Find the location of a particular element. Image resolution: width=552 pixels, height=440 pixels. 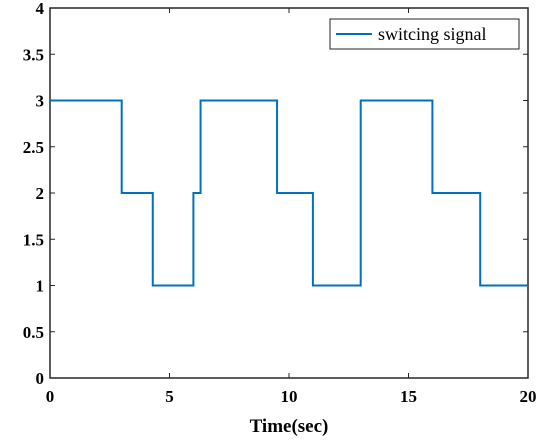

y-tick-label: 4 is located at coordinates (40, 9).